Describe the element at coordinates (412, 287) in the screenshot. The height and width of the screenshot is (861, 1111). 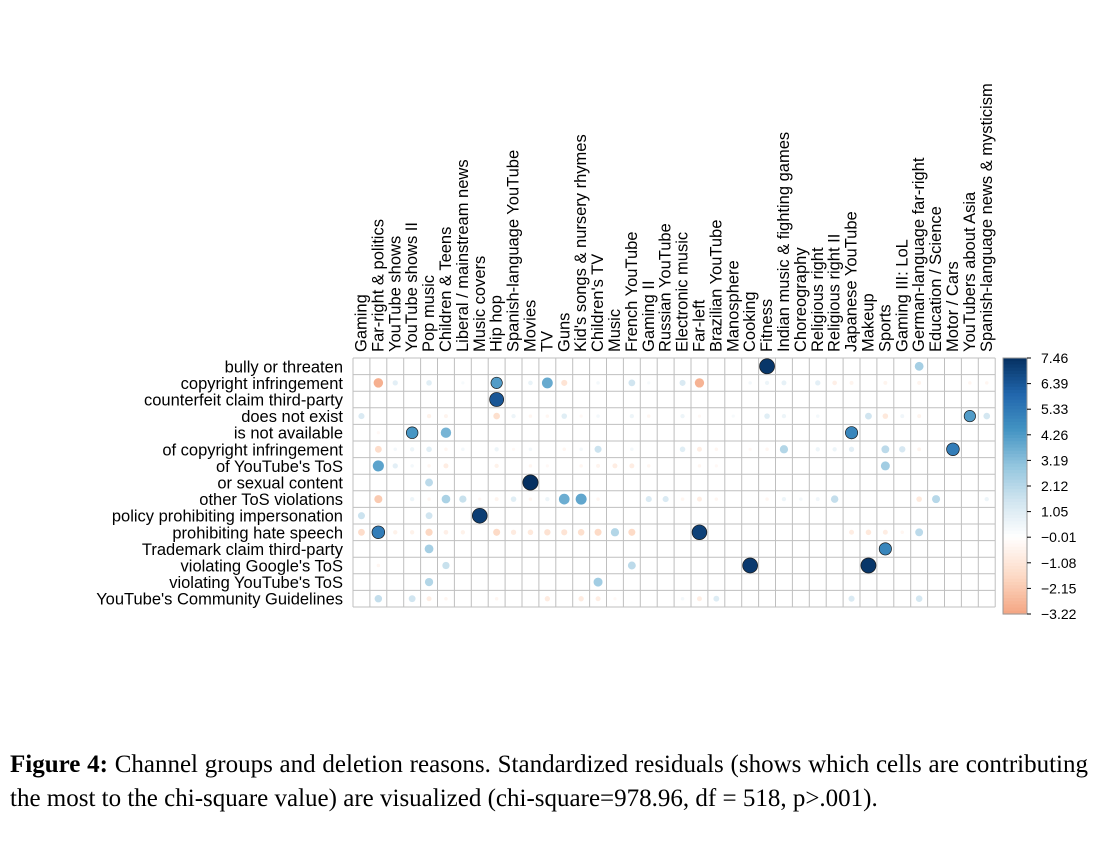
I see `column-label: YouTube shows II` at that location.